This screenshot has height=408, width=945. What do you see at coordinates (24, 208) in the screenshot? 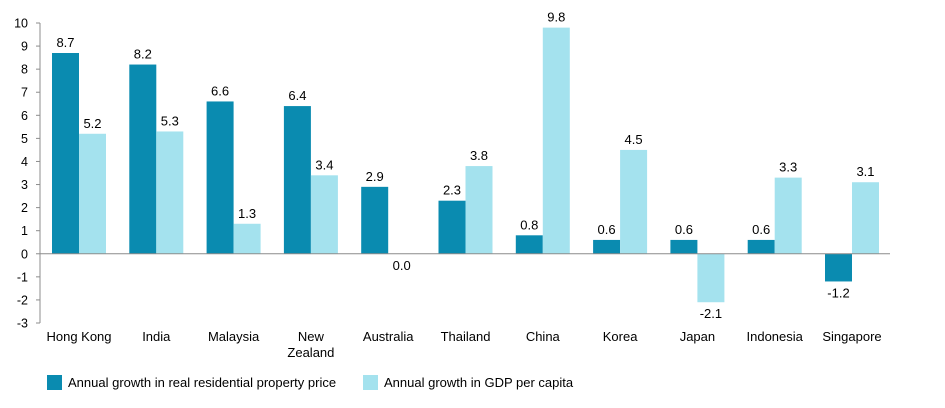
I see `y-tick-label: 2` at bounding box center [24, 208].